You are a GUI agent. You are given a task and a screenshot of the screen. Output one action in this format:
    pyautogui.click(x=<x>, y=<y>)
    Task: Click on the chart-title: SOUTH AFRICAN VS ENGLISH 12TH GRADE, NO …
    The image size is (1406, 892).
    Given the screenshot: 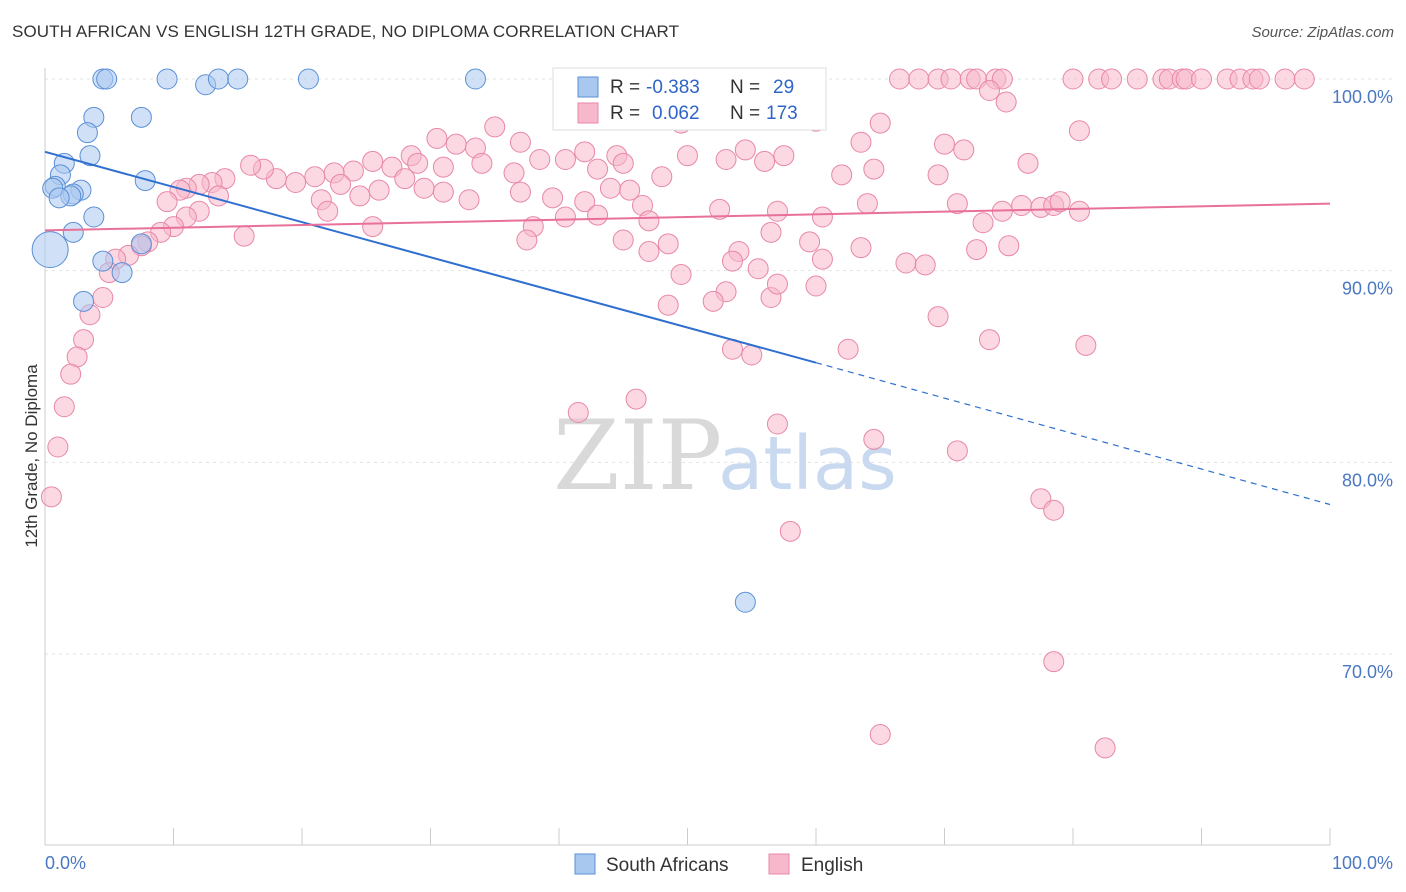 What is the action you would take?
    pyautogui.click(x=346, y=31)
    